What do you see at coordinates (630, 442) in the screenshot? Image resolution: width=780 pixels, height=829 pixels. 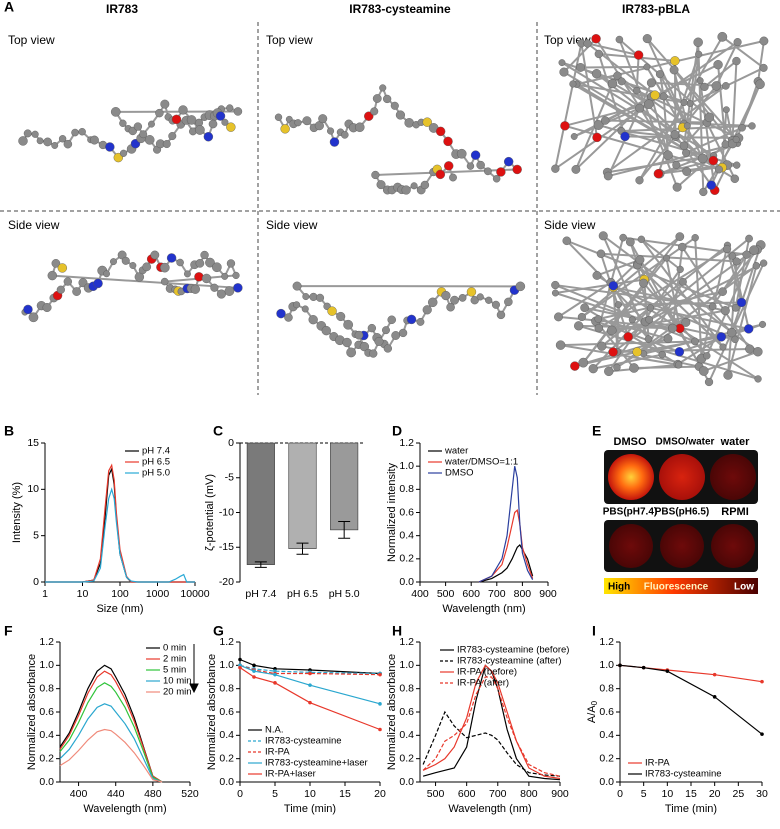 I see `sample-label: DMSO` at bounding box center [630, 442].